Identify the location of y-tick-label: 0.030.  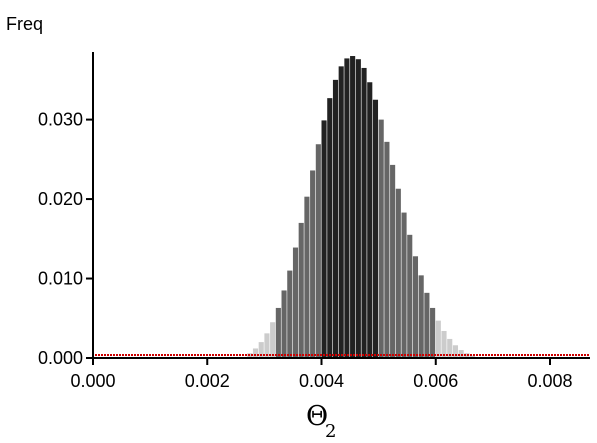
(60, 120).